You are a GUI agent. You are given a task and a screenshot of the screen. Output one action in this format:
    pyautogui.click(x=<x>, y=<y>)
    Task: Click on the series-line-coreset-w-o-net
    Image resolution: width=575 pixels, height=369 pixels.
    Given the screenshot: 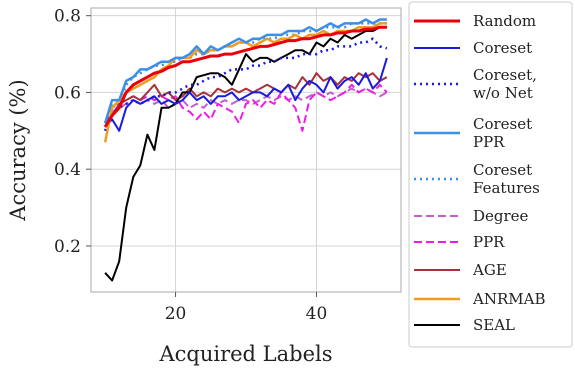 What is the action you would take?
    pyautogui.click(x=245, y=84)
    